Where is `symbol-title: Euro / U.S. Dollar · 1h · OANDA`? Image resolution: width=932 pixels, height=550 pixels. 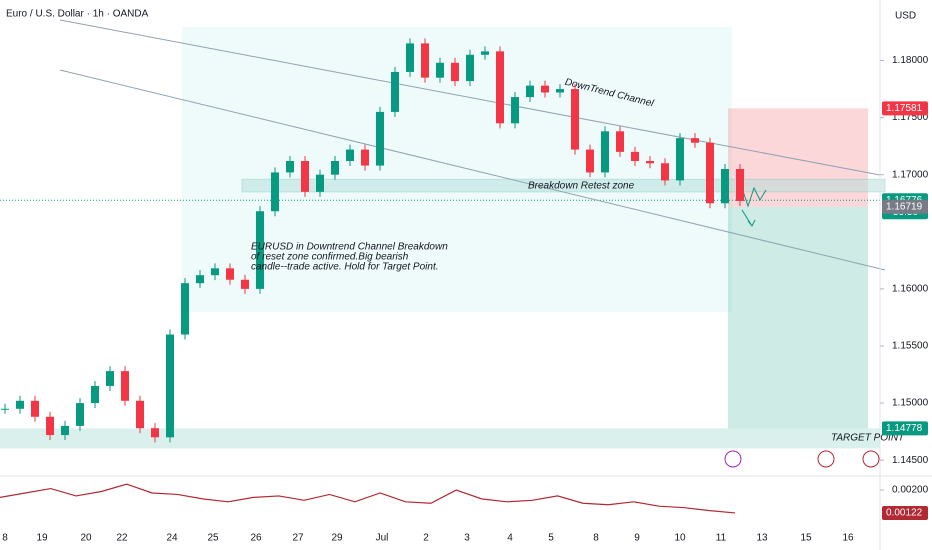 symbol-title: Euro / U.S. Dollar · 1h · OANDA is located at coordinates (77, 14).